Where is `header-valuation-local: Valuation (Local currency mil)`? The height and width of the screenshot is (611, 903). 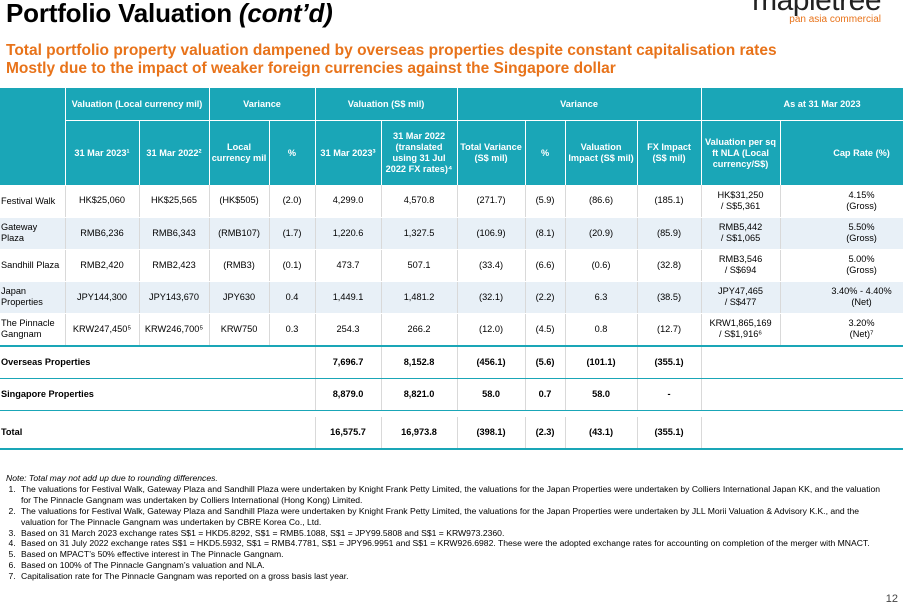
header-valuation-local: Valuation (Local currency mil) is located at coordinates (137, 104).